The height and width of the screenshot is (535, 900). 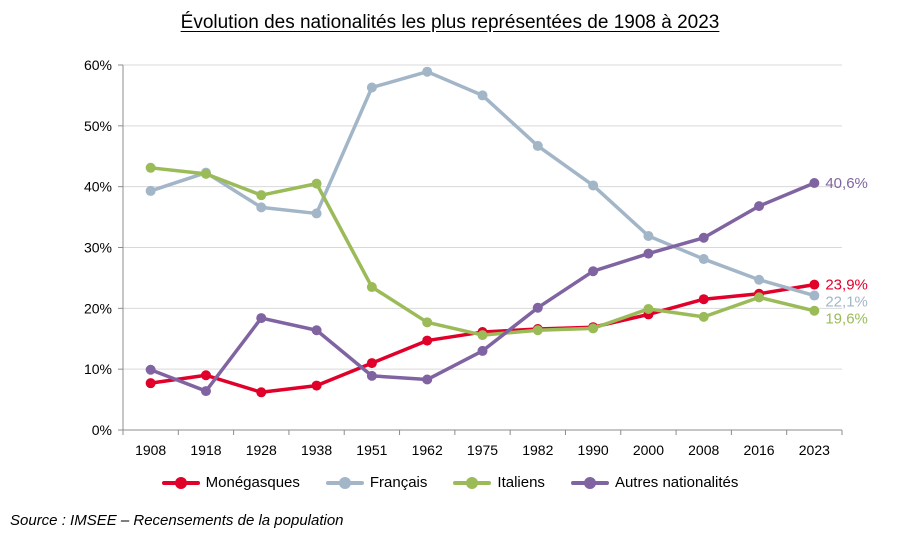 I want to click on x-tick-label: 1908, so click(x=150, y=450).